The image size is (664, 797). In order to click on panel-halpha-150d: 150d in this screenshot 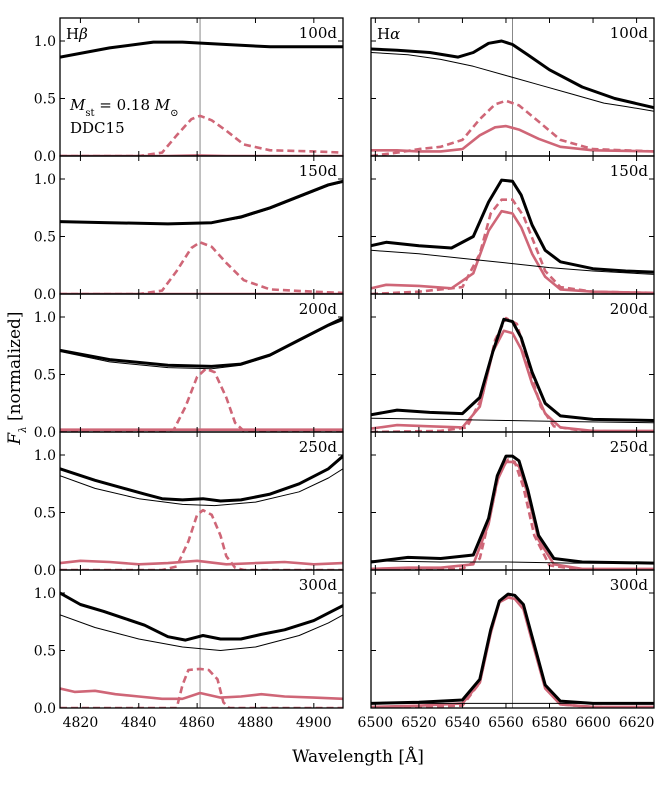, I will do `click(512, 225)`.